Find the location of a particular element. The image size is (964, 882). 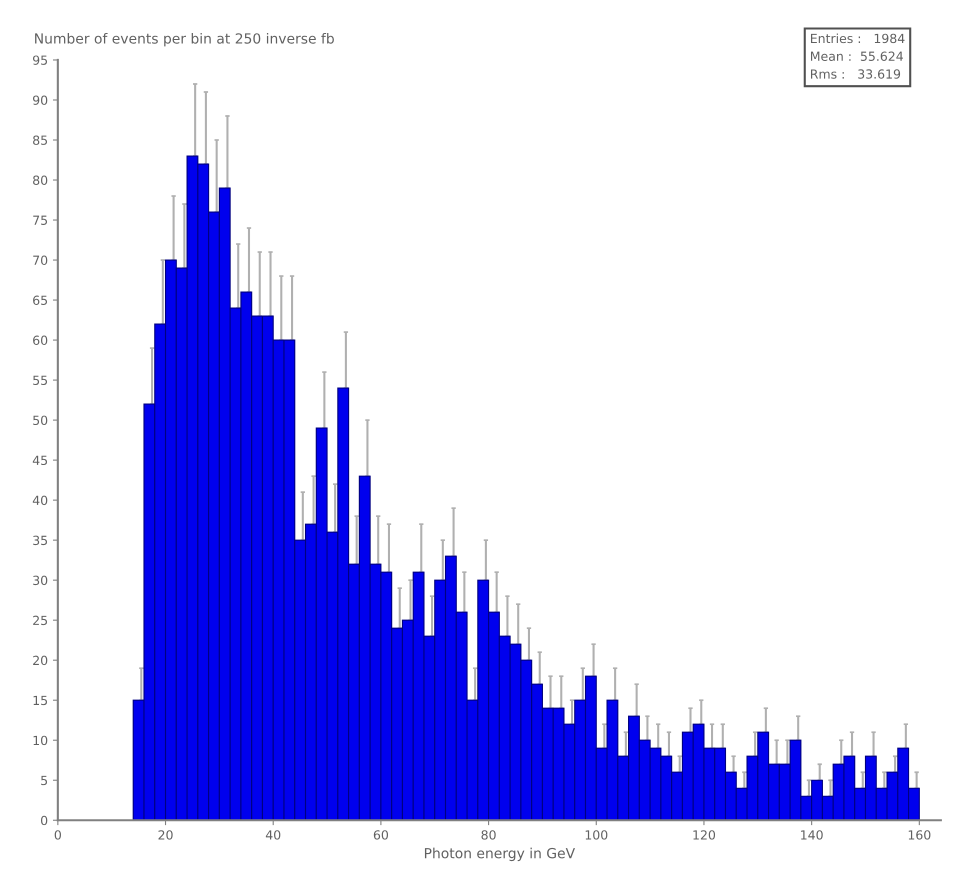

y-tick-label: 40 is located at coordinates (40, 501).